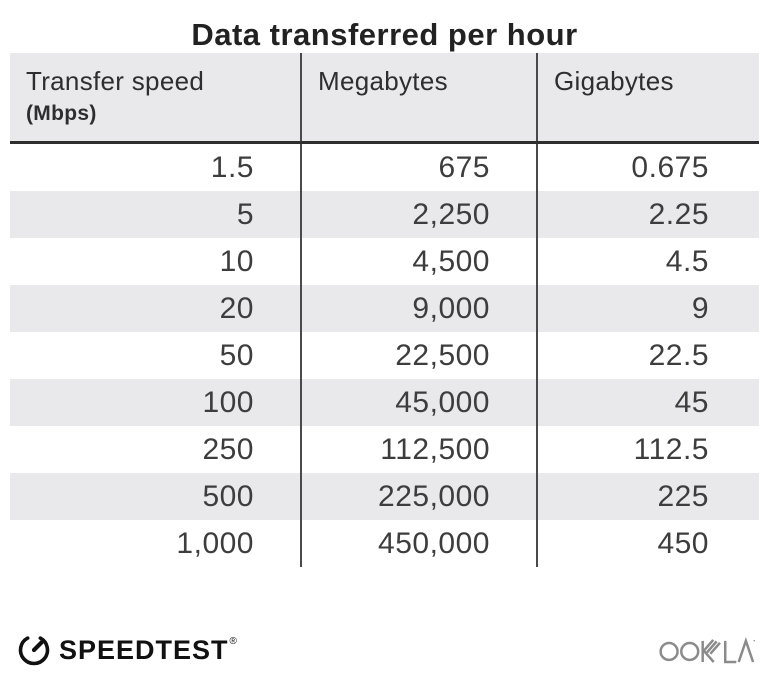 The width and height of the screenshot is (769, 698). What do you see at coordinates (144, 649) in the screenshot?
I see `speedtest-label: SPEEDTEST` at bounding box center [144, 649].